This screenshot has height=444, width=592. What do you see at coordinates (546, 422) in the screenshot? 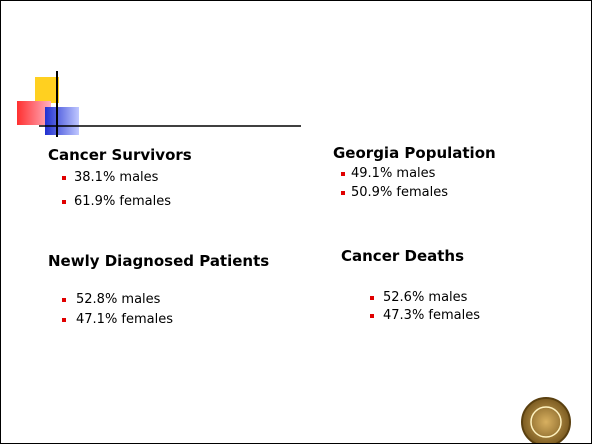
I see `seal-ring` at bounding box center [546, 422].